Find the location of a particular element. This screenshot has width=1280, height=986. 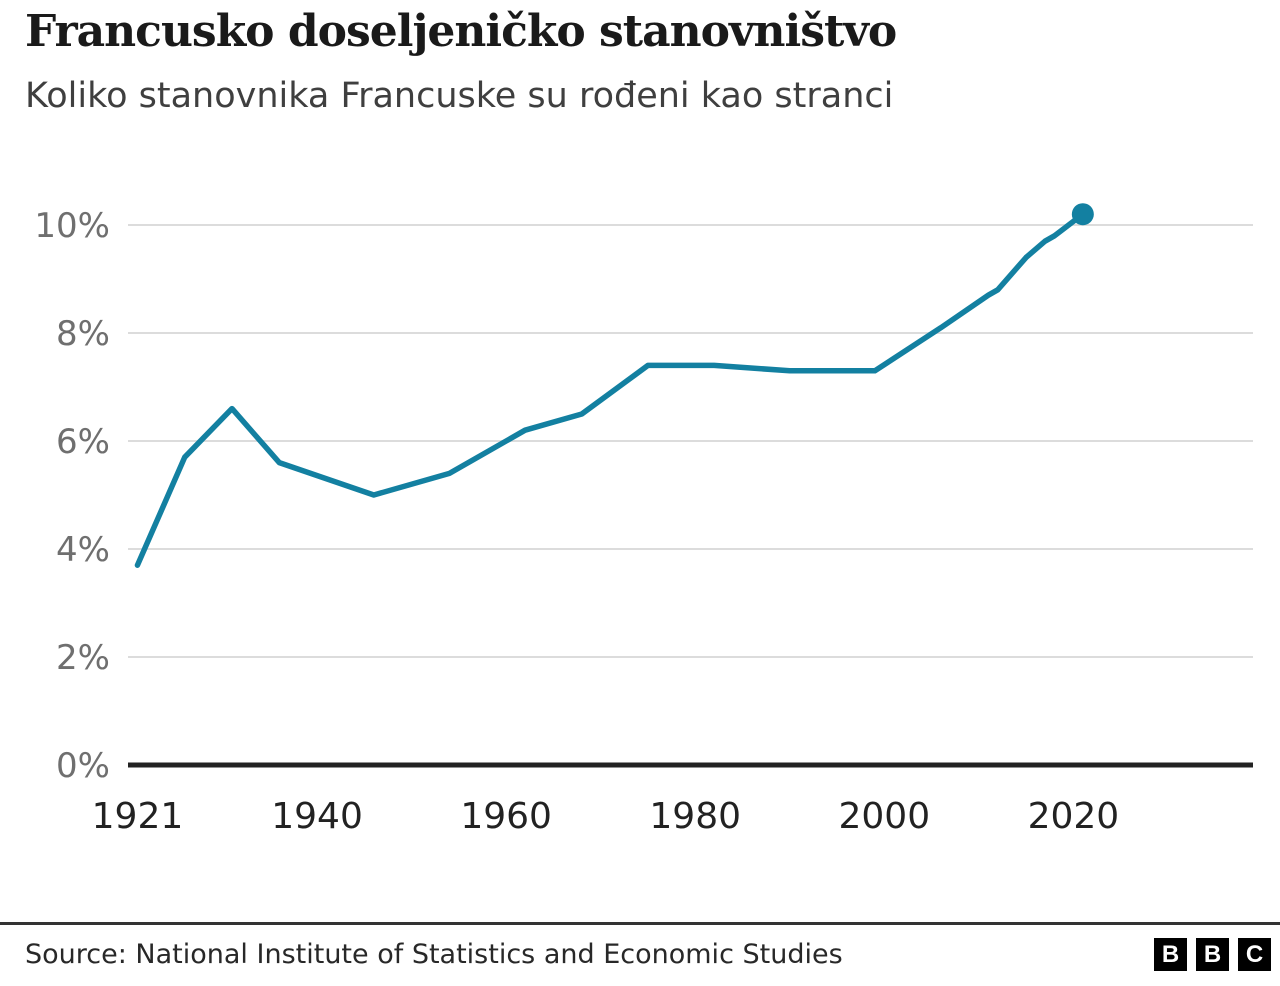

page-title: Francusko doseljeničko stanovništvo is located at coordinates (461, 31).